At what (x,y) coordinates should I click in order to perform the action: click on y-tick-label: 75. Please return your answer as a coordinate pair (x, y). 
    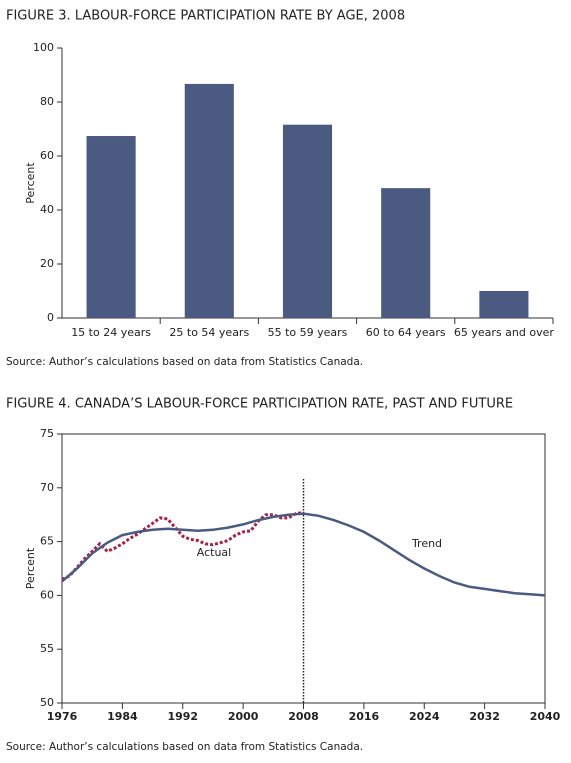
    Looking at the image, I should click on (47, 433).